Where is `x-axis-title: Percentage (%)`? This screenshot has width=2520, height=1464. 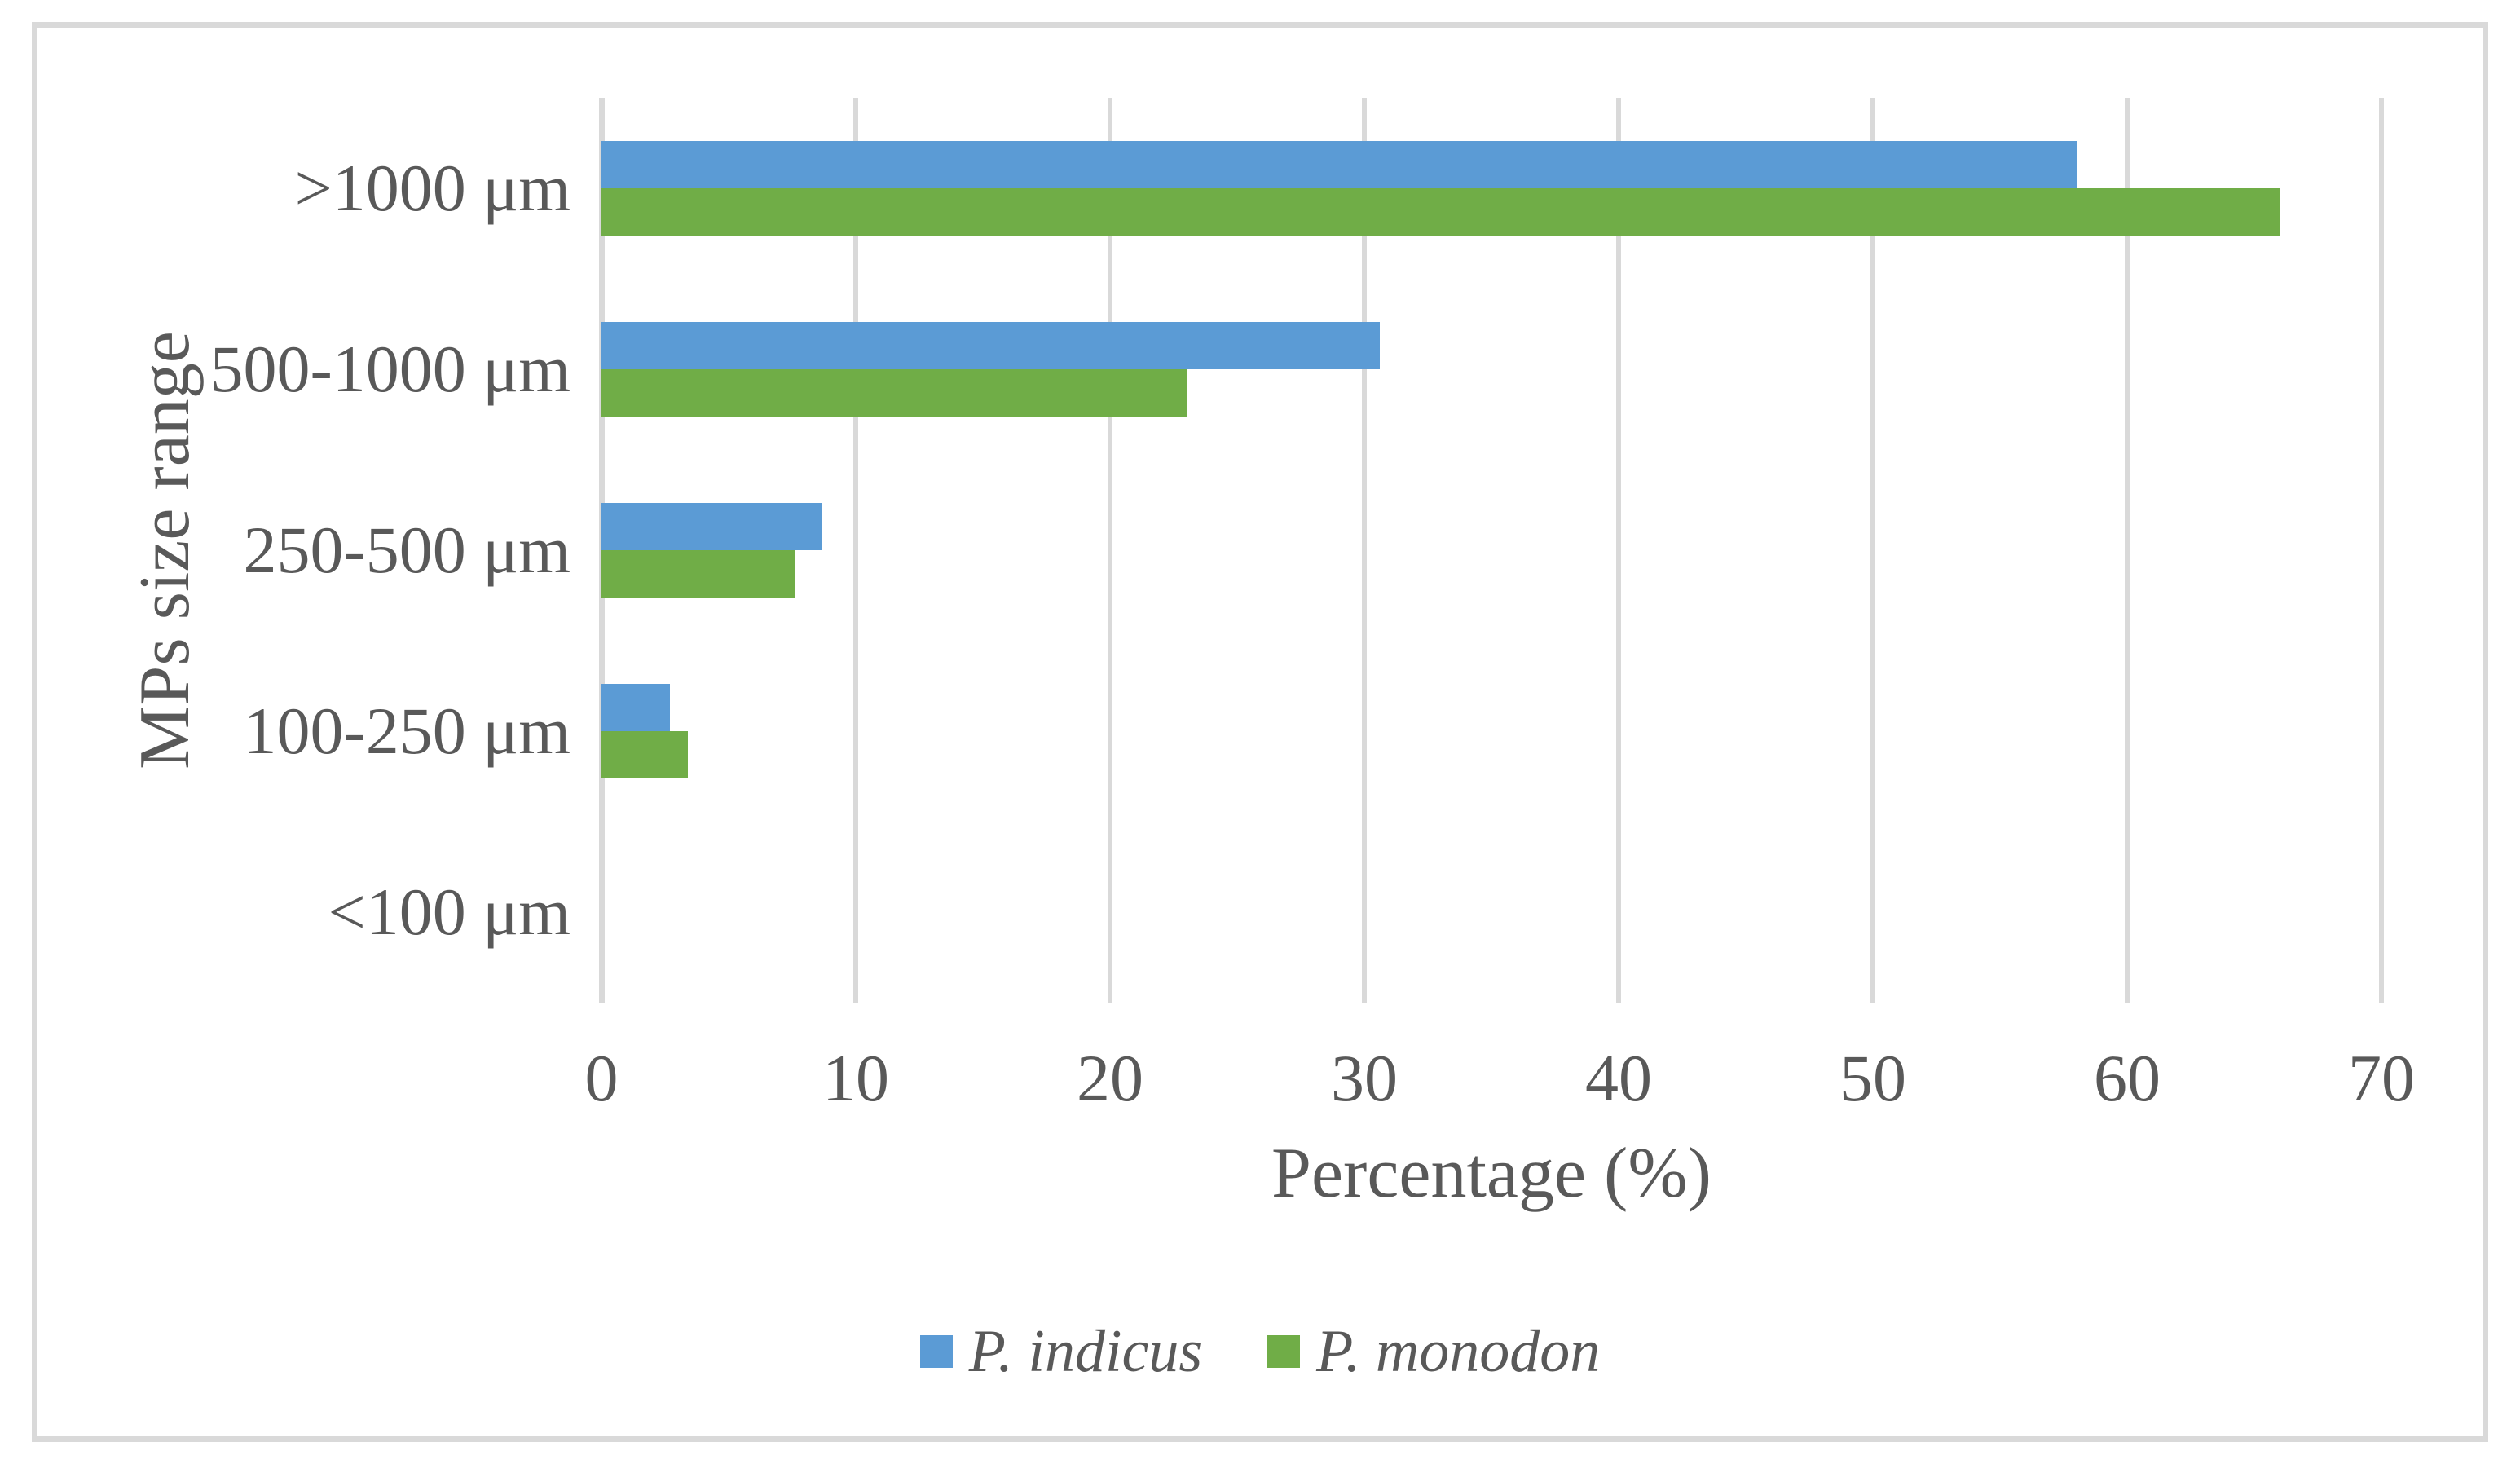 x-axis-title: Percentage (%) is located at coordinates (1492, 1173).